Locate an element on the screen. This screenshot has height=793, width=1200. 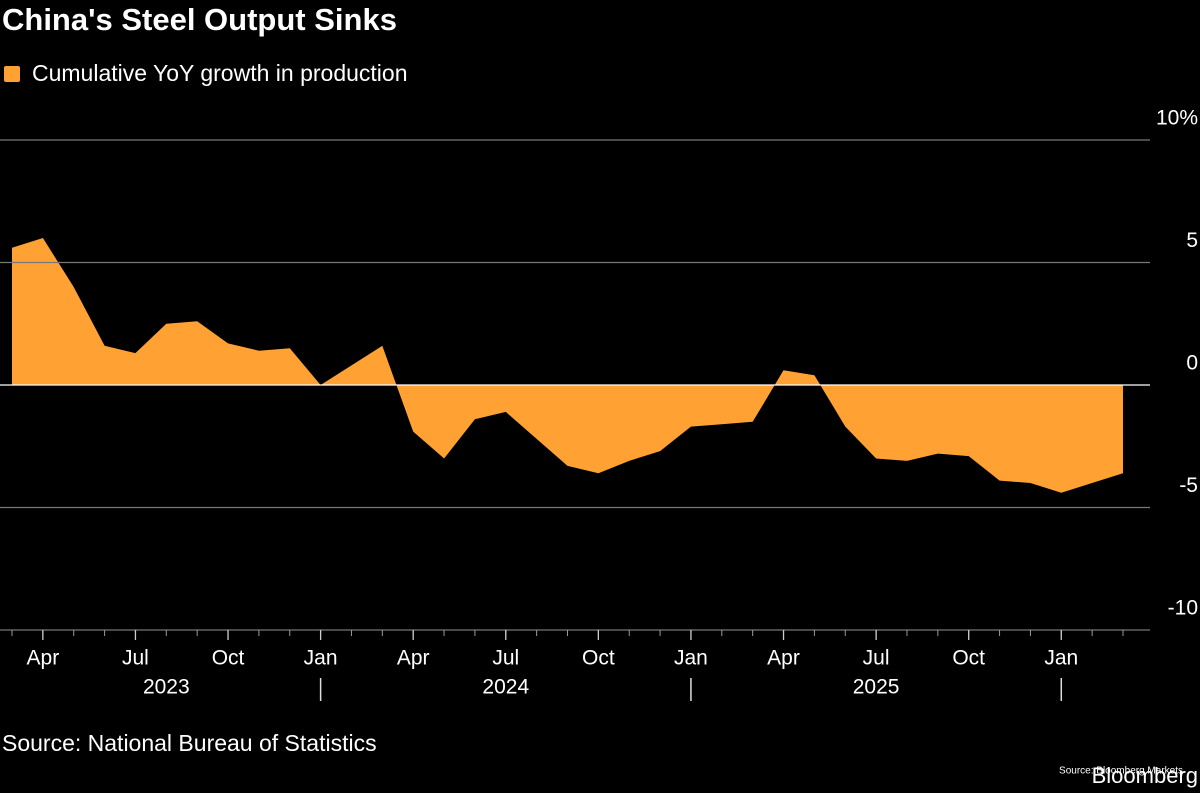
watermark: Bloomberg is located at coordinates (1145, 775).